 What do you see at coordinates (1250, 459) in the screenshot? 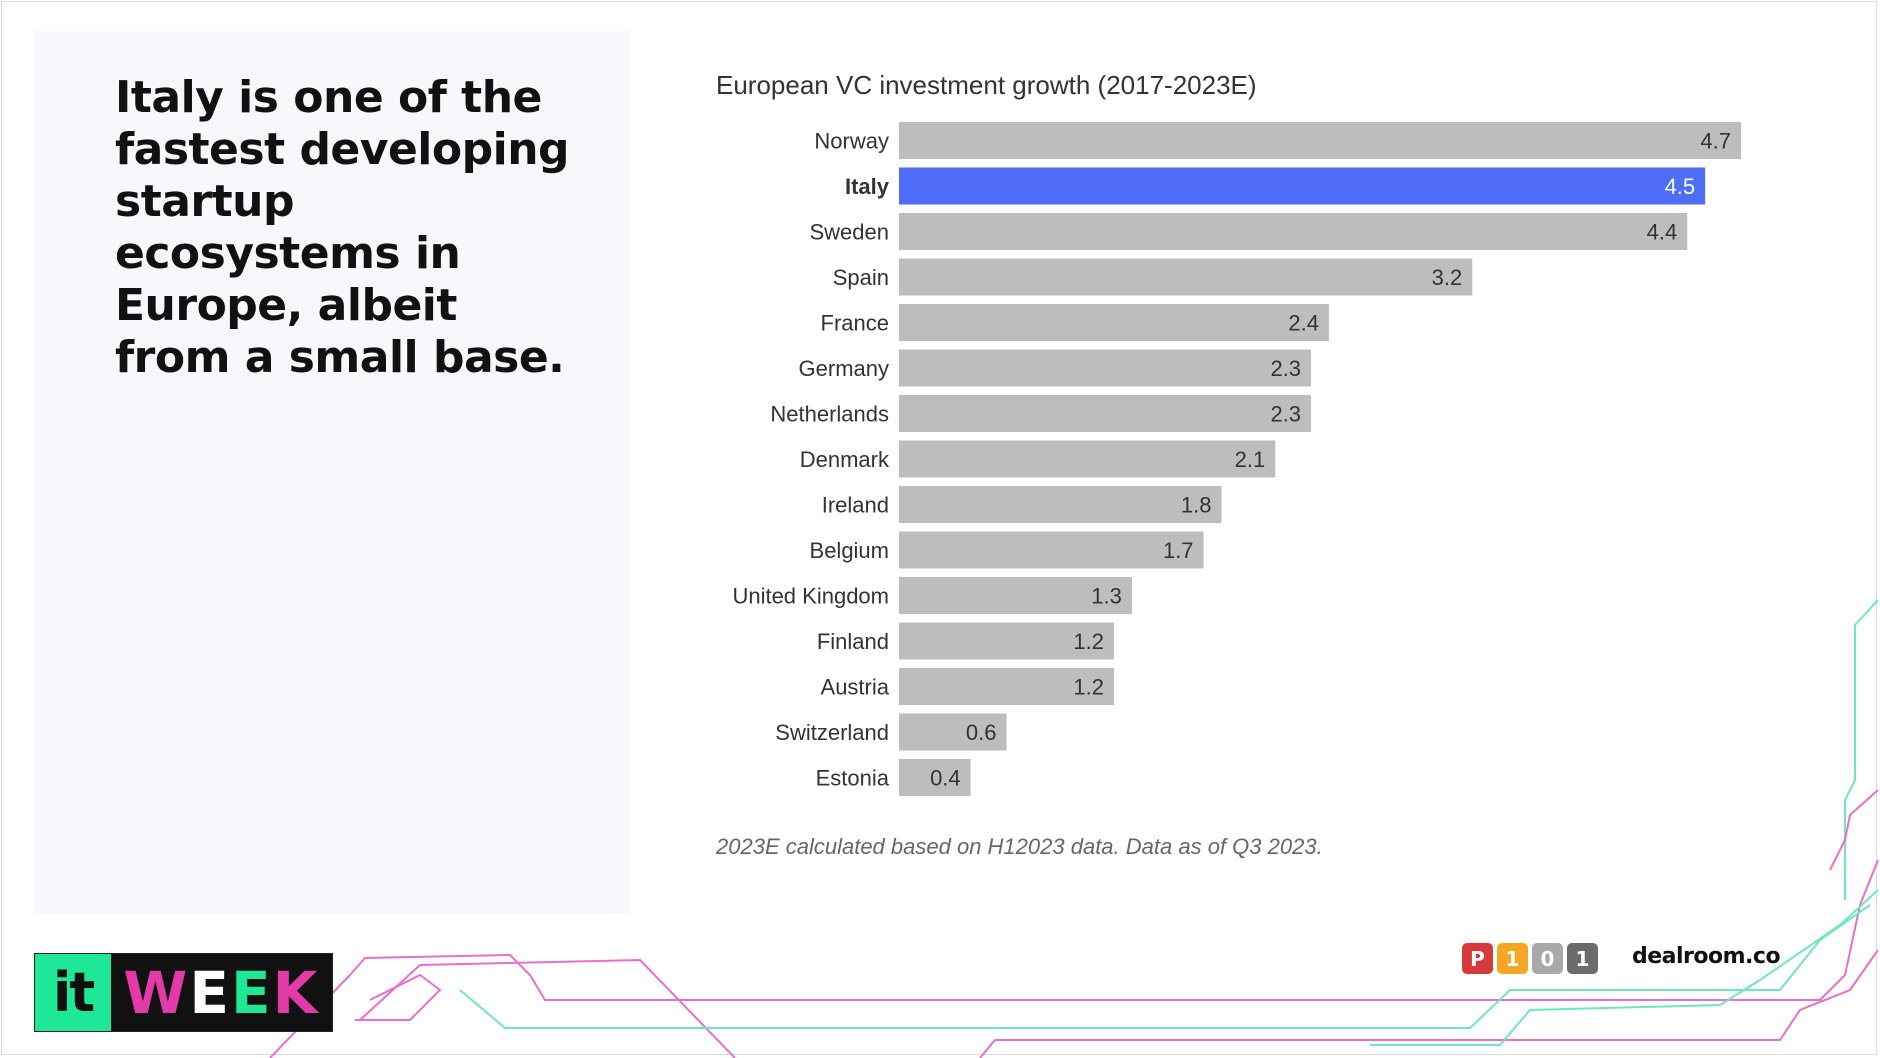
I see `value-label-denmark: 2.1` at bounding box center [1250, 459].